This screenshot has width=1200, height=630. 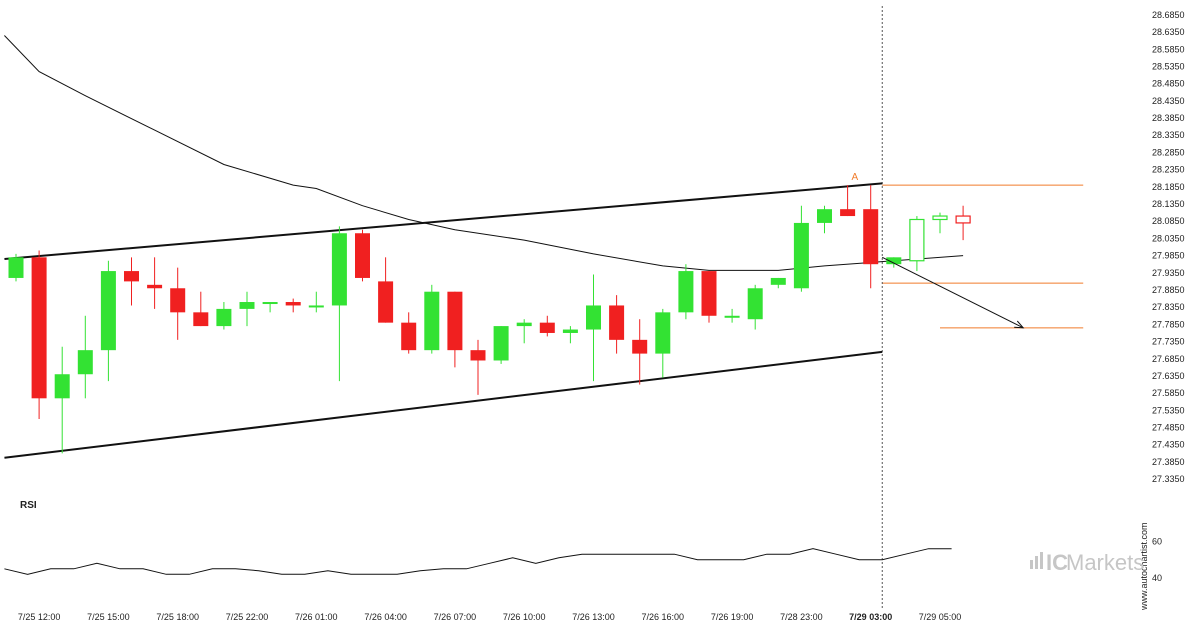 I want to click on price-tick-label: 28.2850, so click(x=1168, y=152).